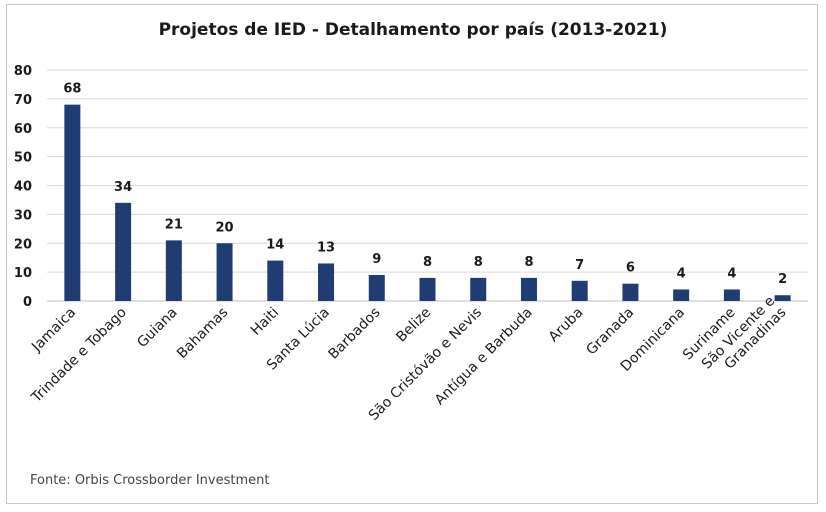 The height and width of the screenshot is (512, 826). I want to click on category-label-line: Belize, so click(413, 325).